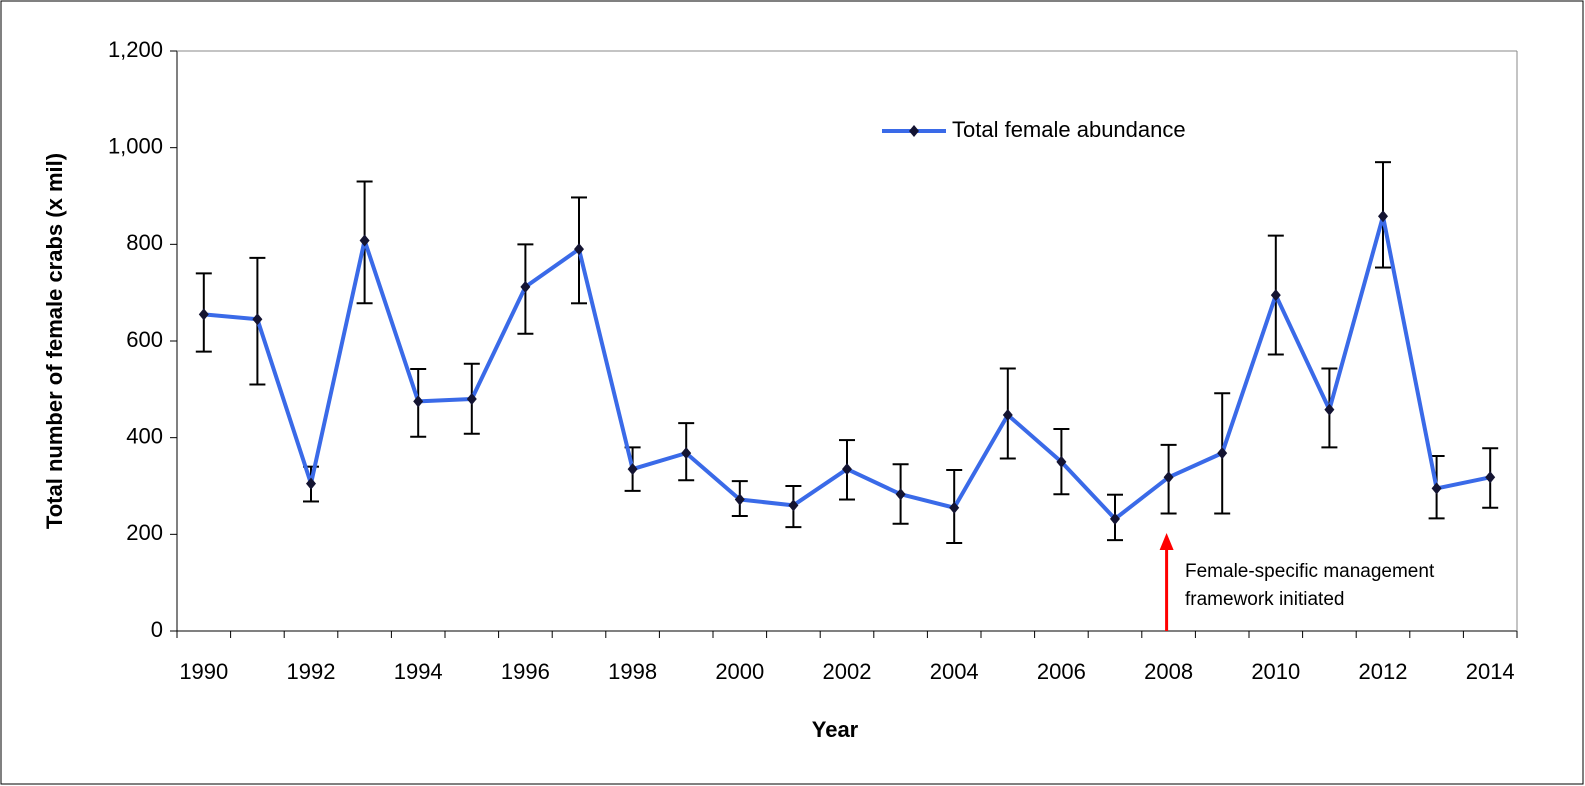 The width and height of the screenshot is (1585, 786). What do you see at coordinates (1310, 571) in the screenshot?
I see `annotation-text: Female-specific management` at bounding box center [1310, 571].